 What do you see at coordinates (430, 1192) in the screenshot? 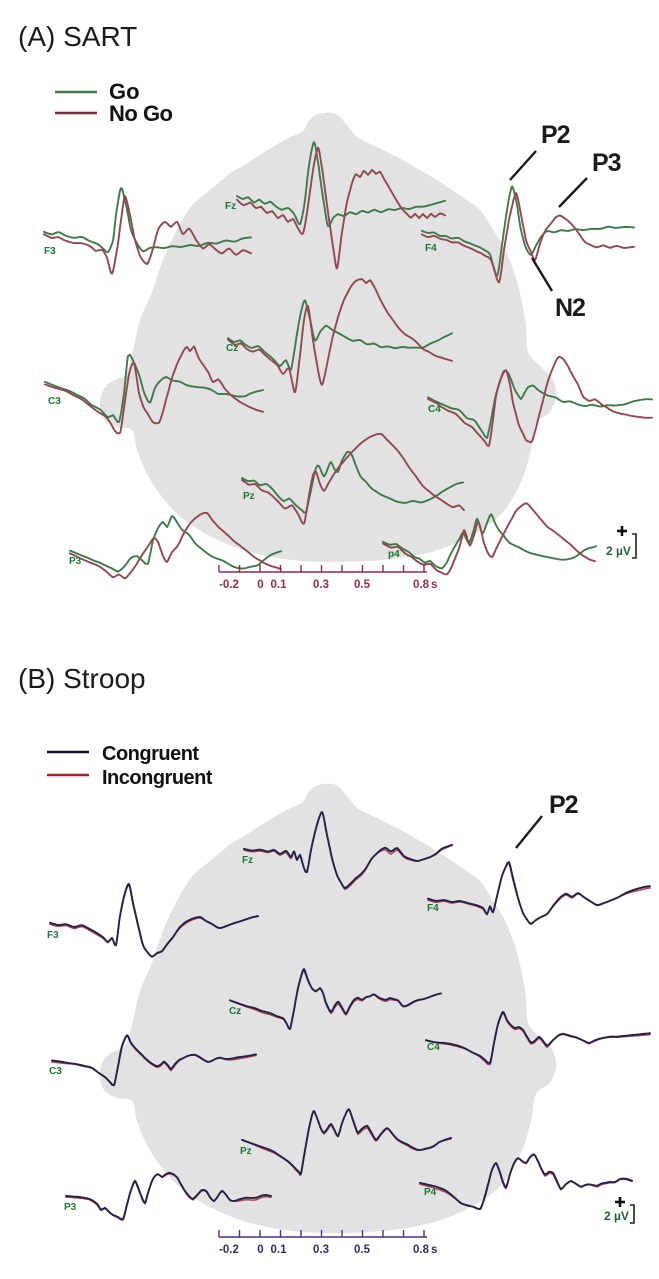
I see `svg-text: P4` at bounding box center [430, 1192].